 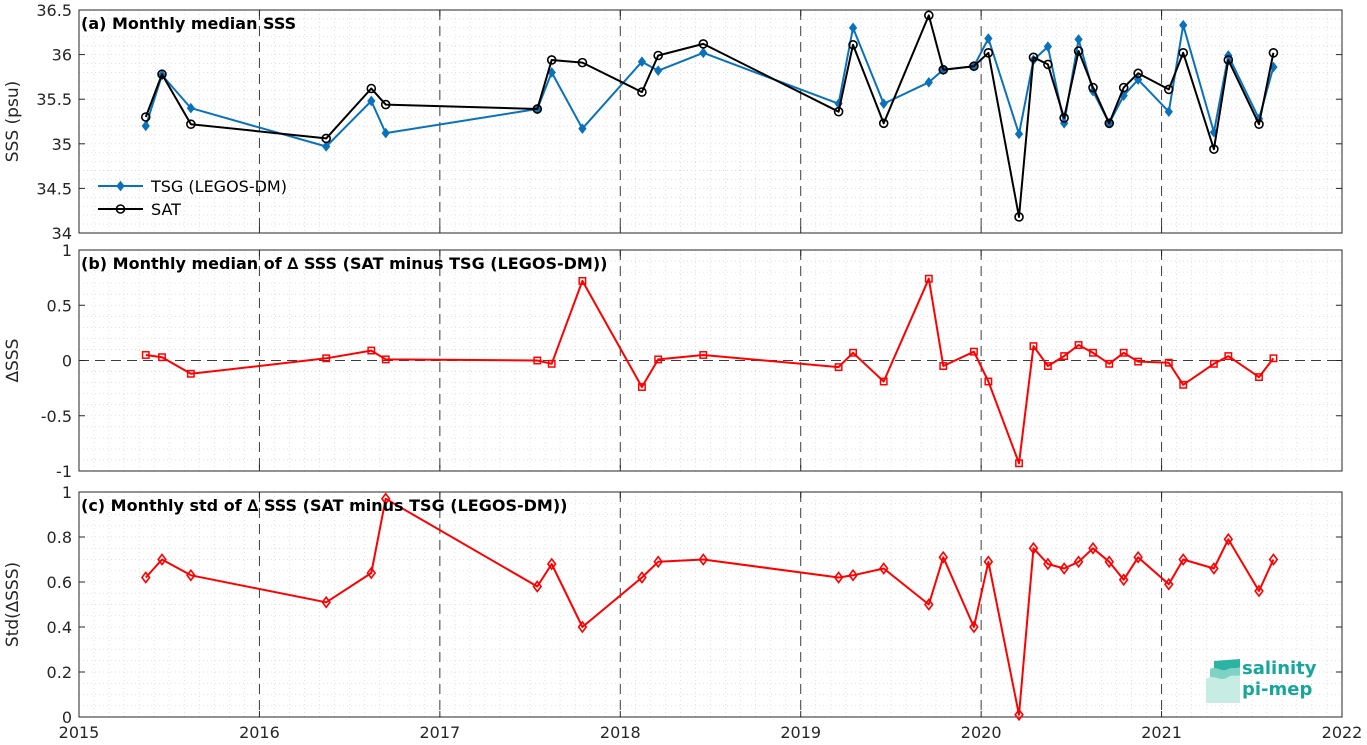 What do you see at coordinates (218, 186) in the screenshot?
I see `legend-label: TSG (LEGOS-DM)` at bounding box center [218, 186].